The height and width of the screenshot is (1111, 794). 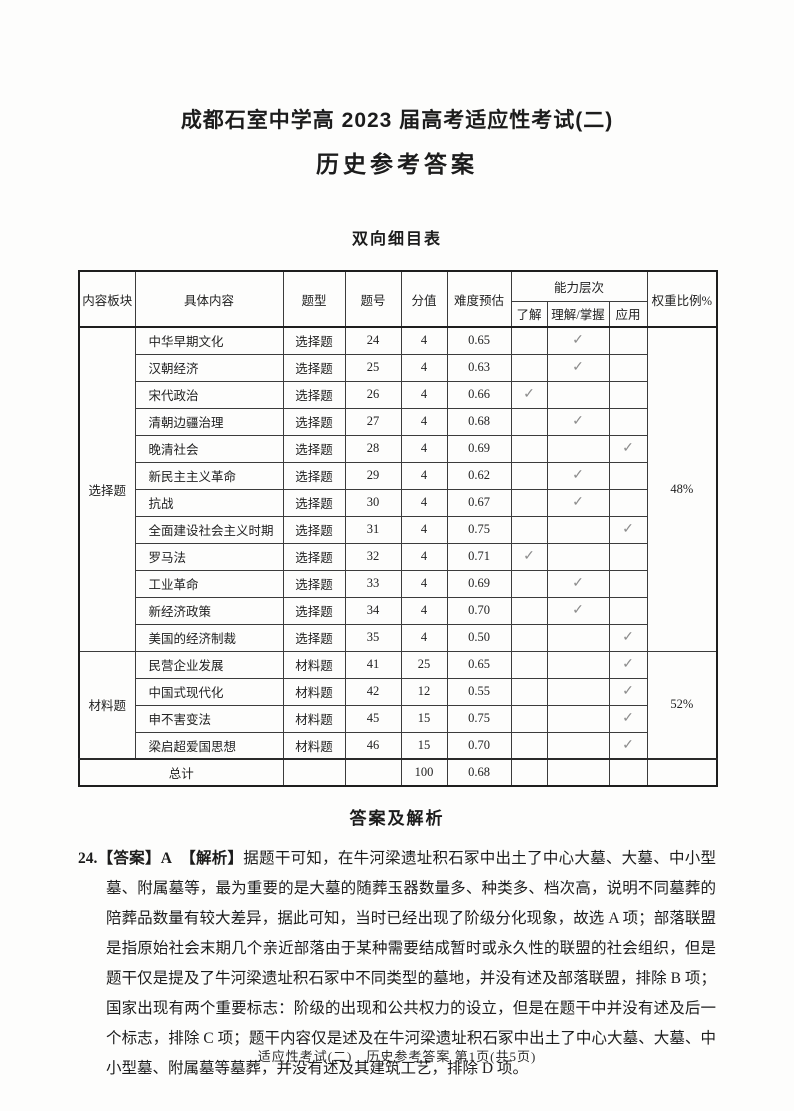 I want to click on group-weight-cell: 48%, so click(x=682, y=489).